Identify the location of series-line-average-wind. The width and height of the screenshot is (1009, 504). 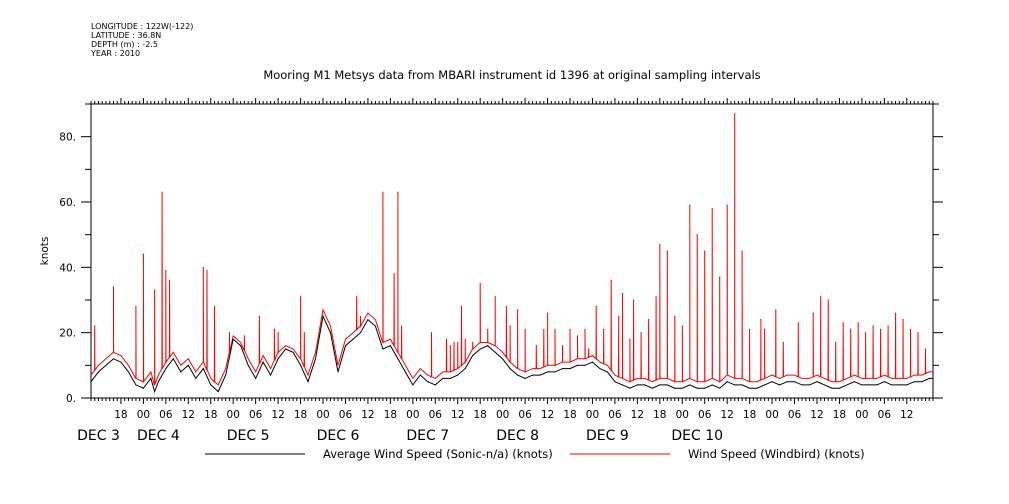
(511, 354).